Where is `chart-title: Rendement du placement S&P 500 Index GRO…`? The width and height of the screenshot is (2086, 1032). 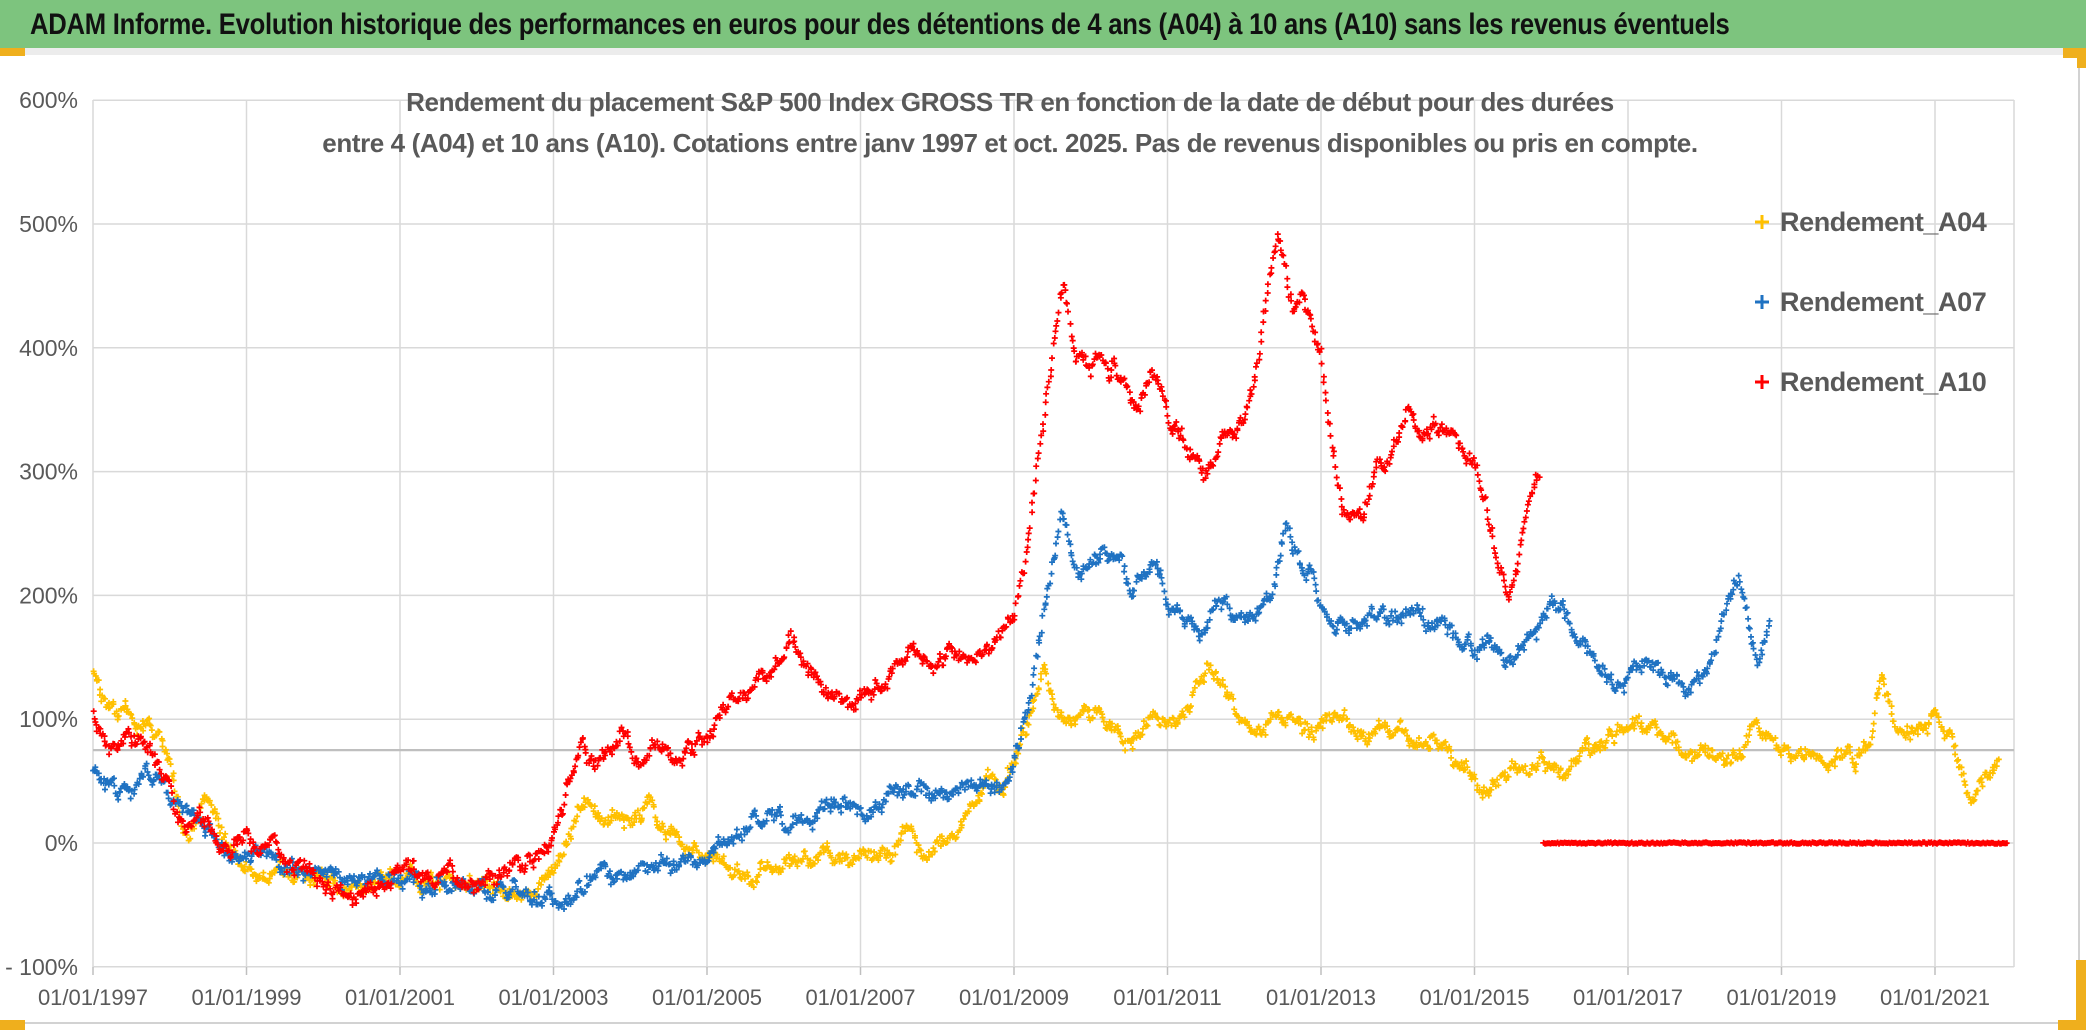 chart-title: Rendement du placement S&P 500 Index GRO… is located at coordinates (1010, 123).